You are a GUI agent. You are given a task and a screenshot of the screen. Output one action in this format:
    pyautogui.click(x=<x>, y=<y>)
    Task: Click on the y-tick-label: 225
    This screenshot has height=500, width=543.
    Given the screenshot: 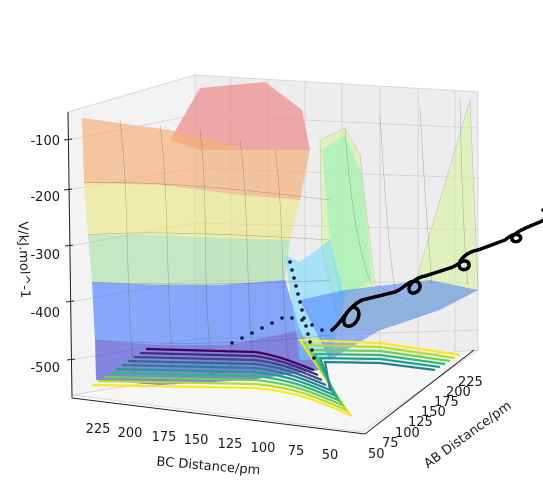 What is the action you would take?
    pyautogui.click(x=98, y=429)
    